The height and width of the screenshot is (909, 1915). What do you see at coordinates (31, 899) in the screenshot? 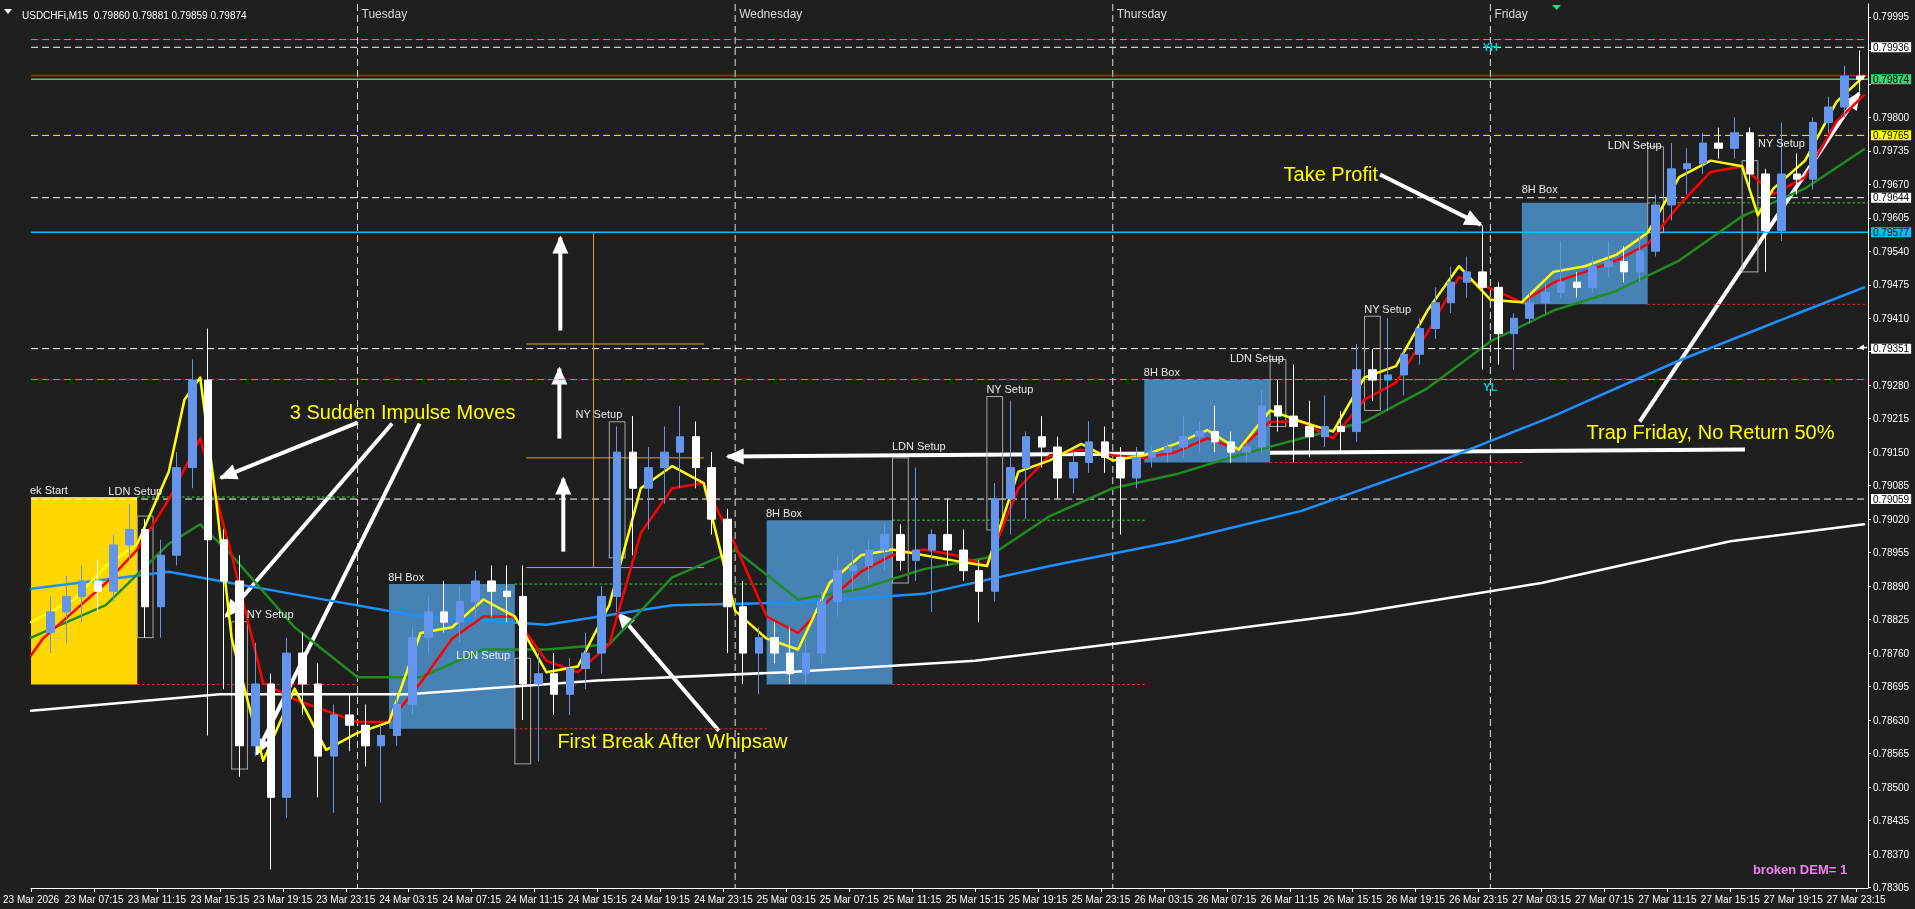
I see `x-tick-label: 23 Mar 2026` at bounding box center [31, 899].